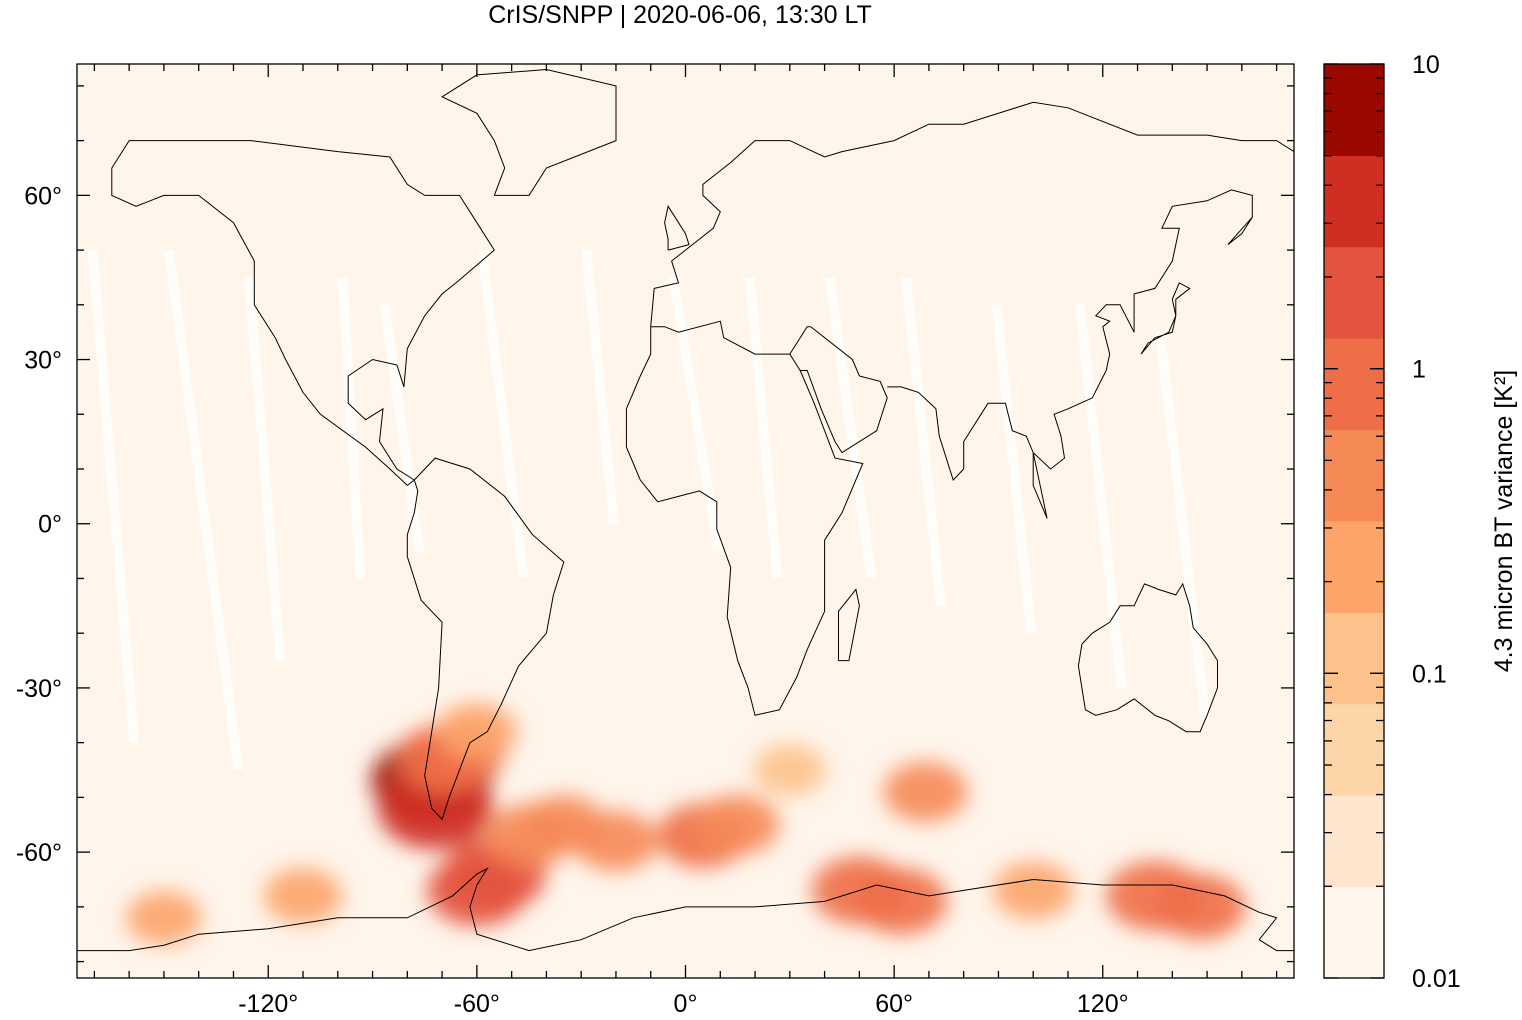 The image size is (1522, 1020). Describe the element at coordinates (1436, 979) in the screenshot. I see `colorbar-tick-label: 0.01` at that location.